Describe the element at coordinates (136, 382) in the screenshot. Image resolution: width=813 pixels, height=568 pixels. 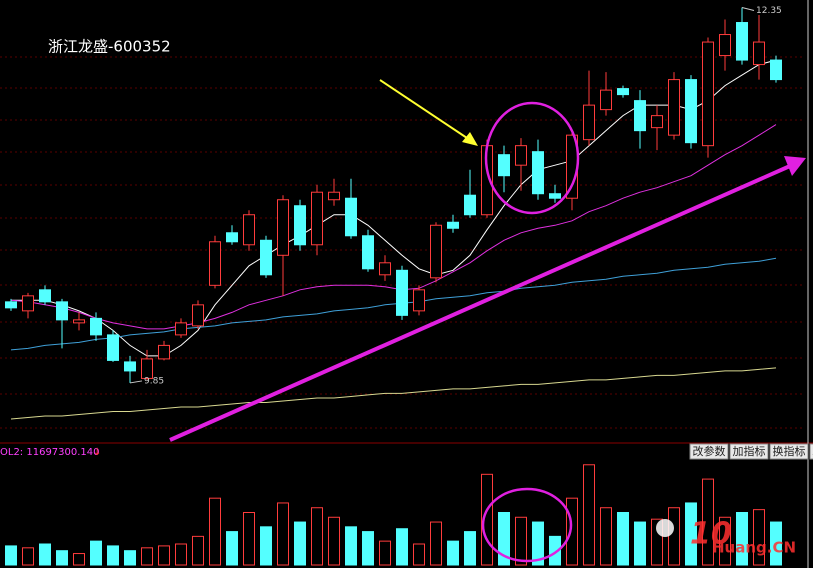
I see `low-pointer` at that location.